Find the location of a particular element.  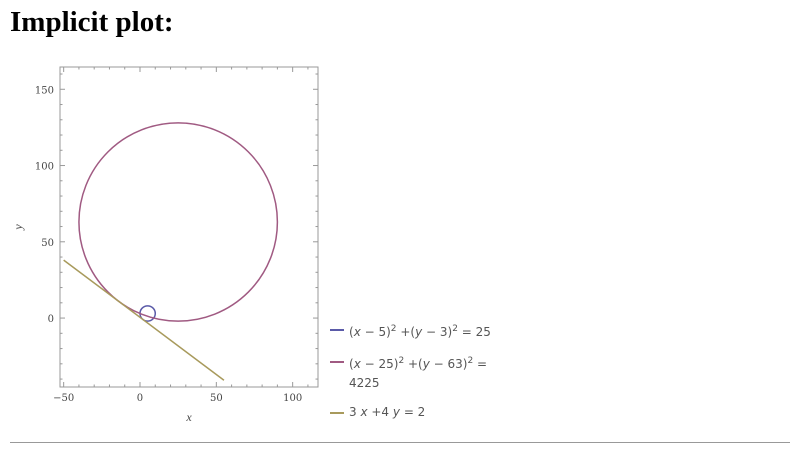

x-tick-label: −50 is located at coordinates (63, 398).